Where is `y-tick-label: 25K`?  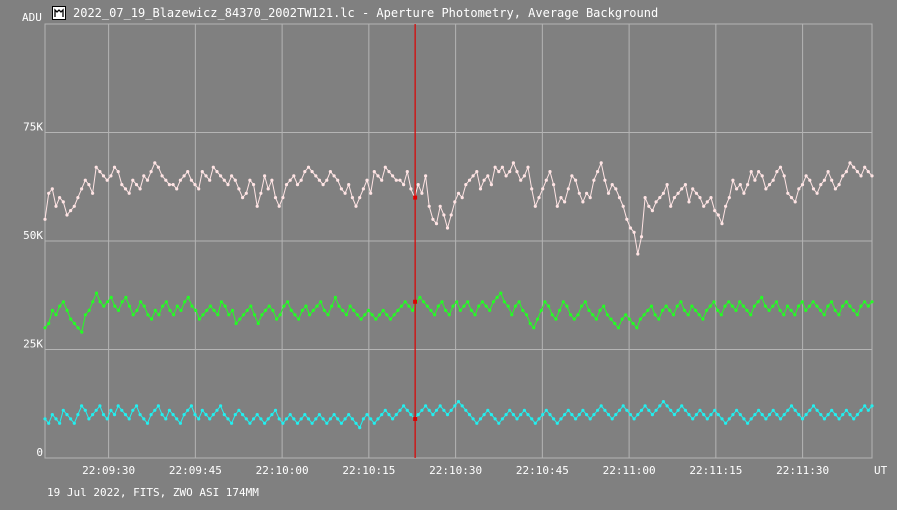 y-tick-label: 25K is located at coordinates (33, 344).